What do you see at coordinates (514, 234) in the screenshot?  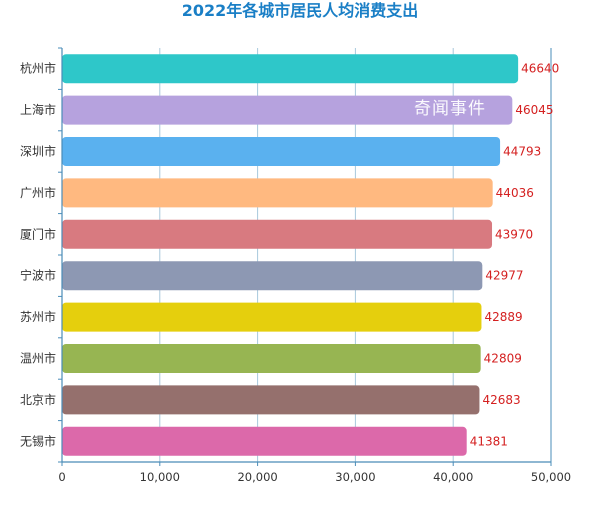 I see `data-label: 43970` at bounding box center [514, 234].